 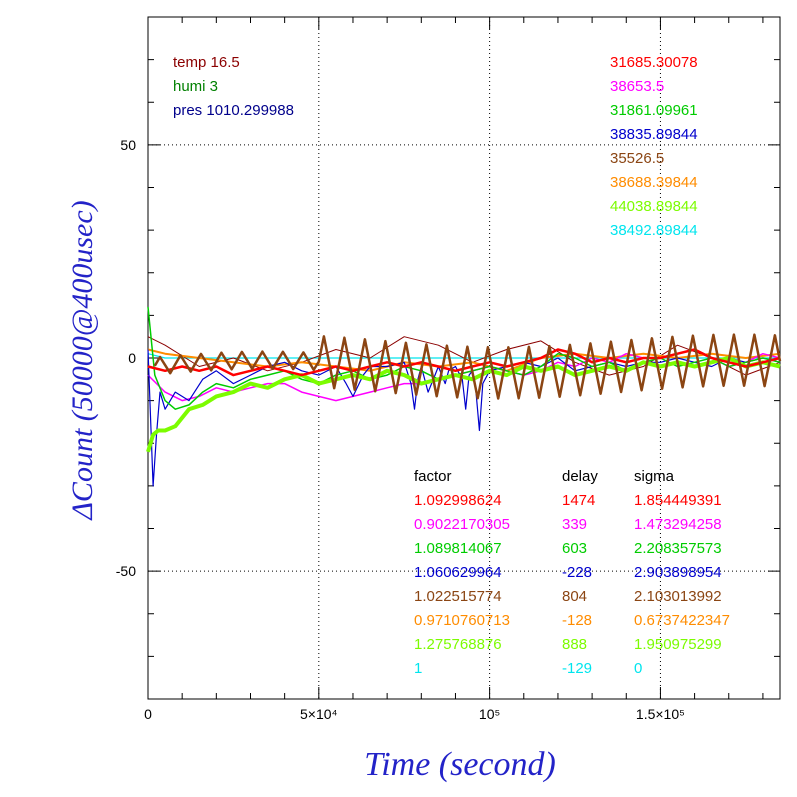 What do you see at coordinates (574, 596) in the screenshot?
I see `table-cell: 804` at bounding box center [574, 596].